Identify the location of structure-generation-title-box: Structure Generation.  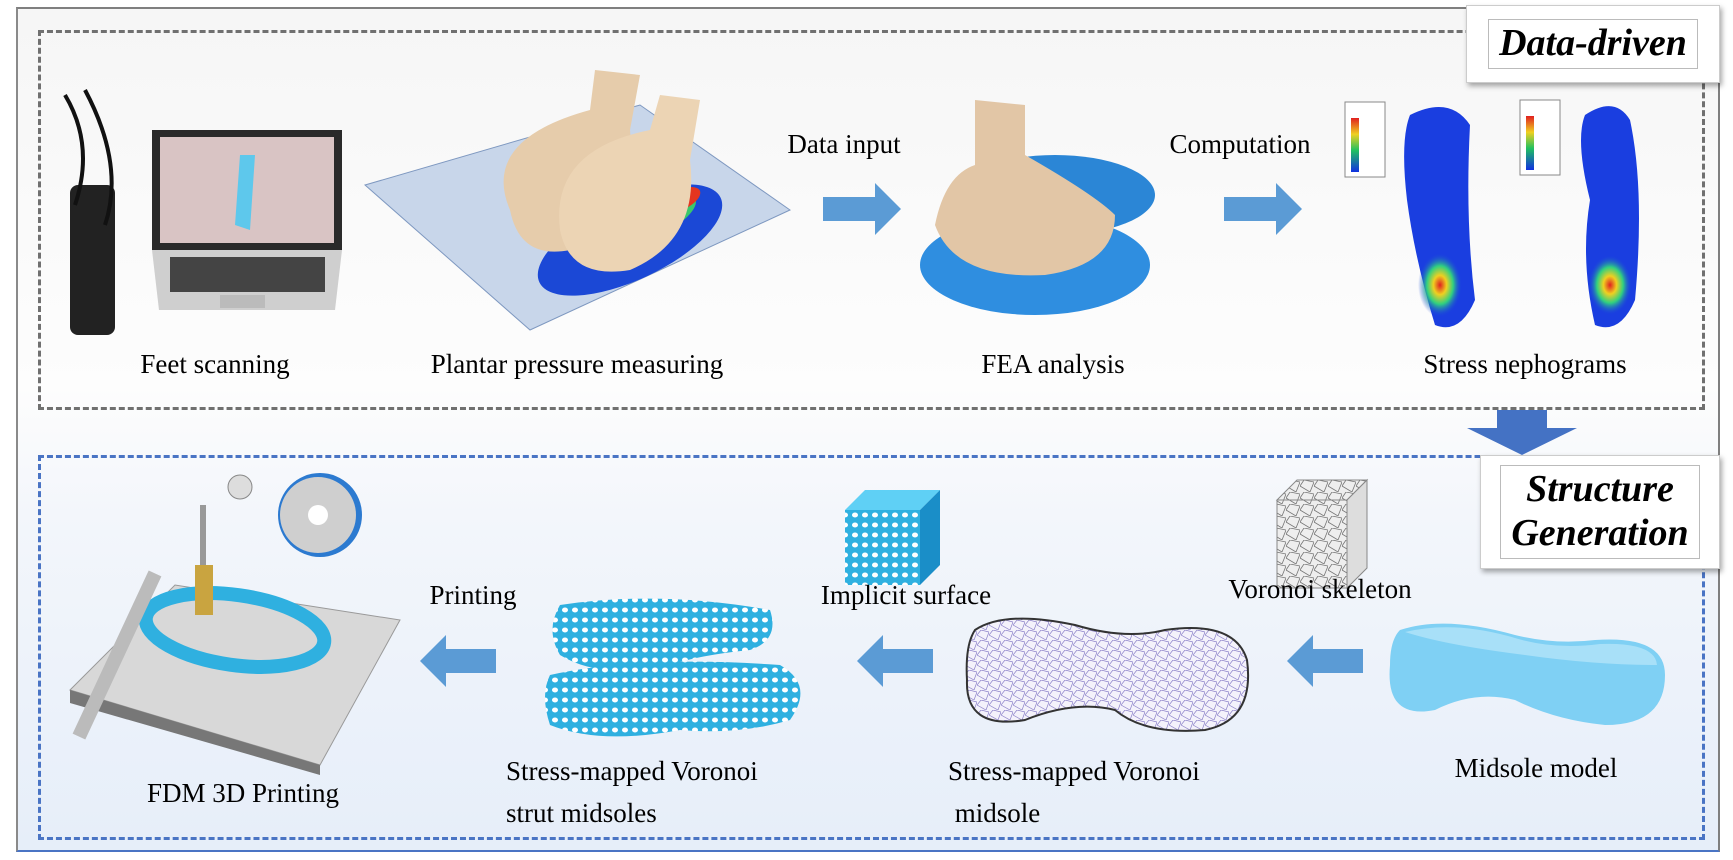
(1600, 512).